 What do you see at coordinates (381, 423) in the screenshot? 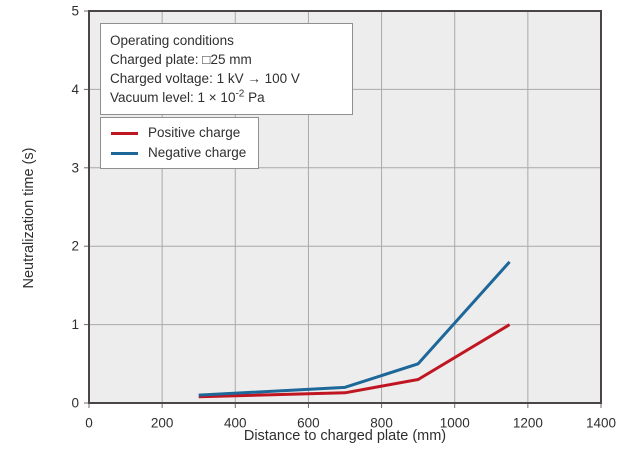
I see `x-tick-label: 800` at bounding box center [381, 423].